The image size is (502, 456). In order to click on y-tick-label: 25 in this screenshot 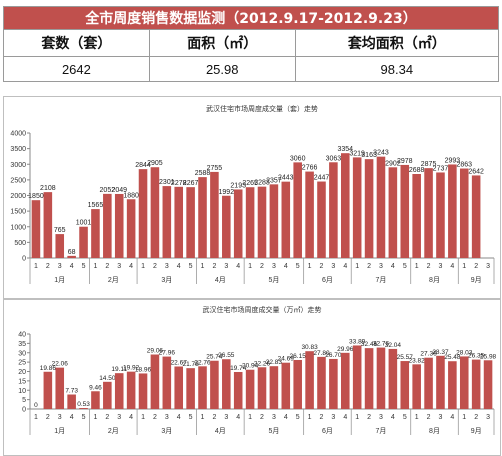, I will do `click(22, 363)`.